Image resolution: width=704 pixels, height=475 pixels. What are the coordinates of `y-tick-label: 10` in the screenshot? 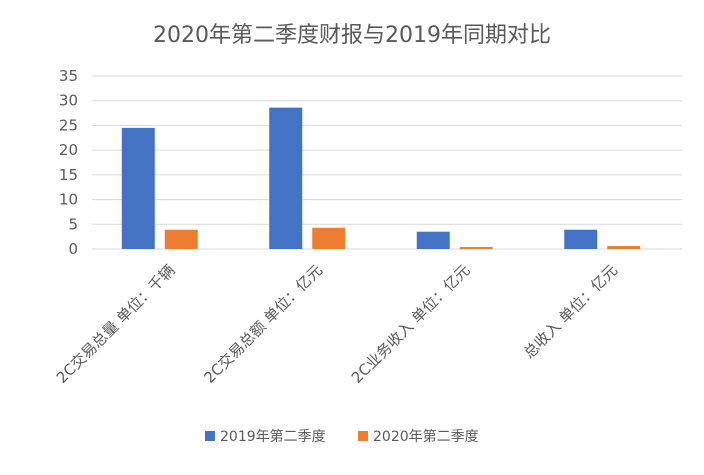 It's located at (68, 200).